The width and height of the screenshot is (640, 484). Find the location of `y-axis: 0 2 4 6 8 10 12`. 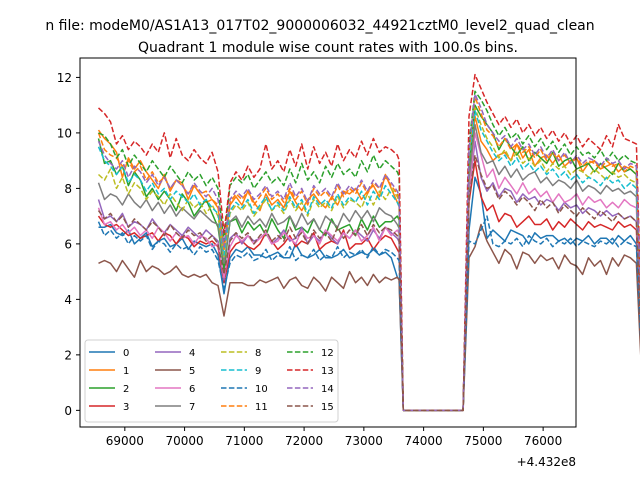

y-axis: 0 2 4 6 8 10 12 is located at coordinates (68, 244).